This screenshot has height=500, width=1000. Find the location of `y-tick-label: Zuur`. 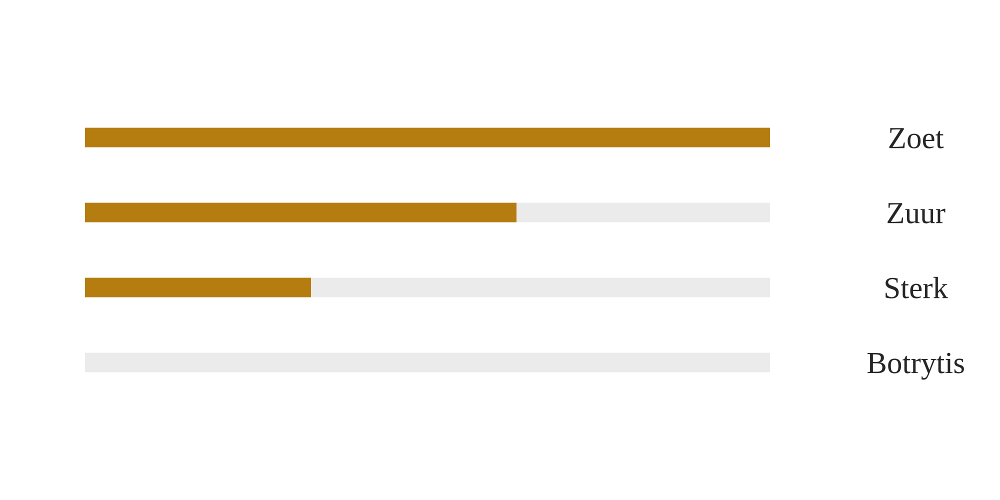

y-tick-label: Zuur is located at coordinates (917, 213).